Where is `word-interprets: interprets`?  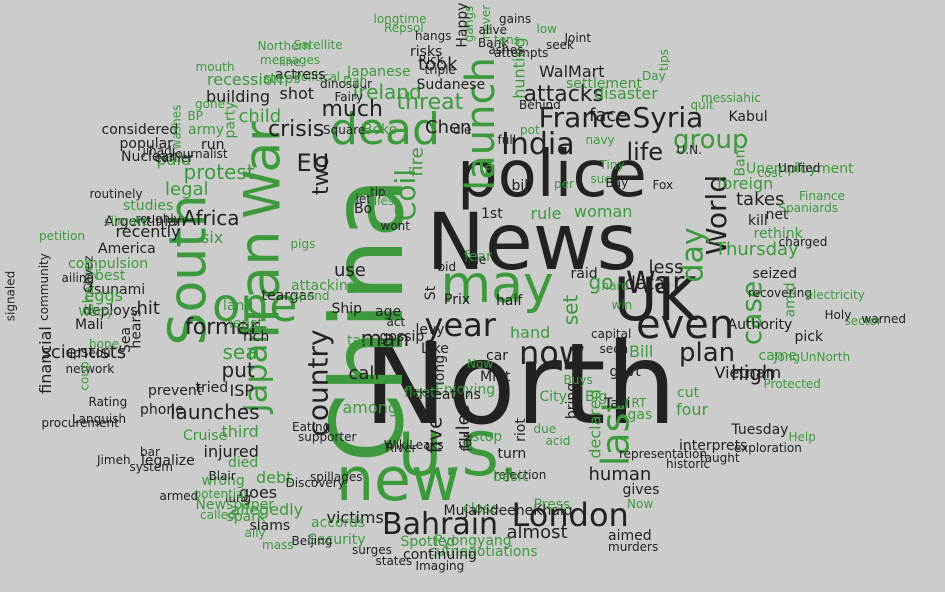
word-interprets: interprets is located at coordinates (713, 446).